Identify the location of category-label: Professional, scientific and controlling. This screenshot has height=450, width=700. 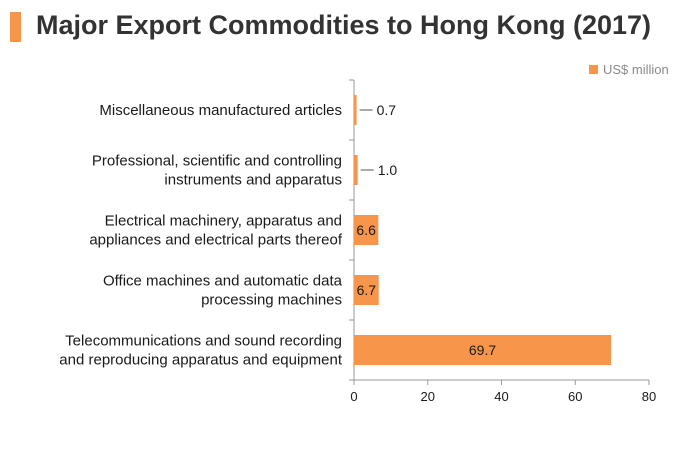
(217, 161).